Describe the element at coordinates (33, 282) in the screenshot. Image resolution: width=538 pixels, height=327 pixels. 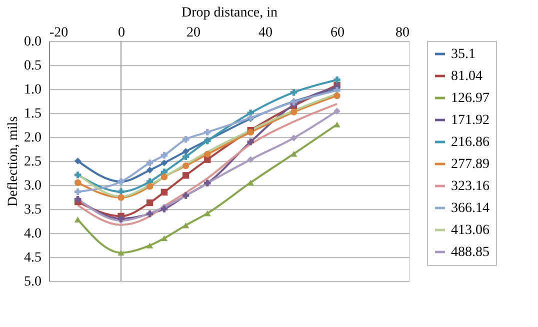
I see `y-tick-label: 5.0` at that location.